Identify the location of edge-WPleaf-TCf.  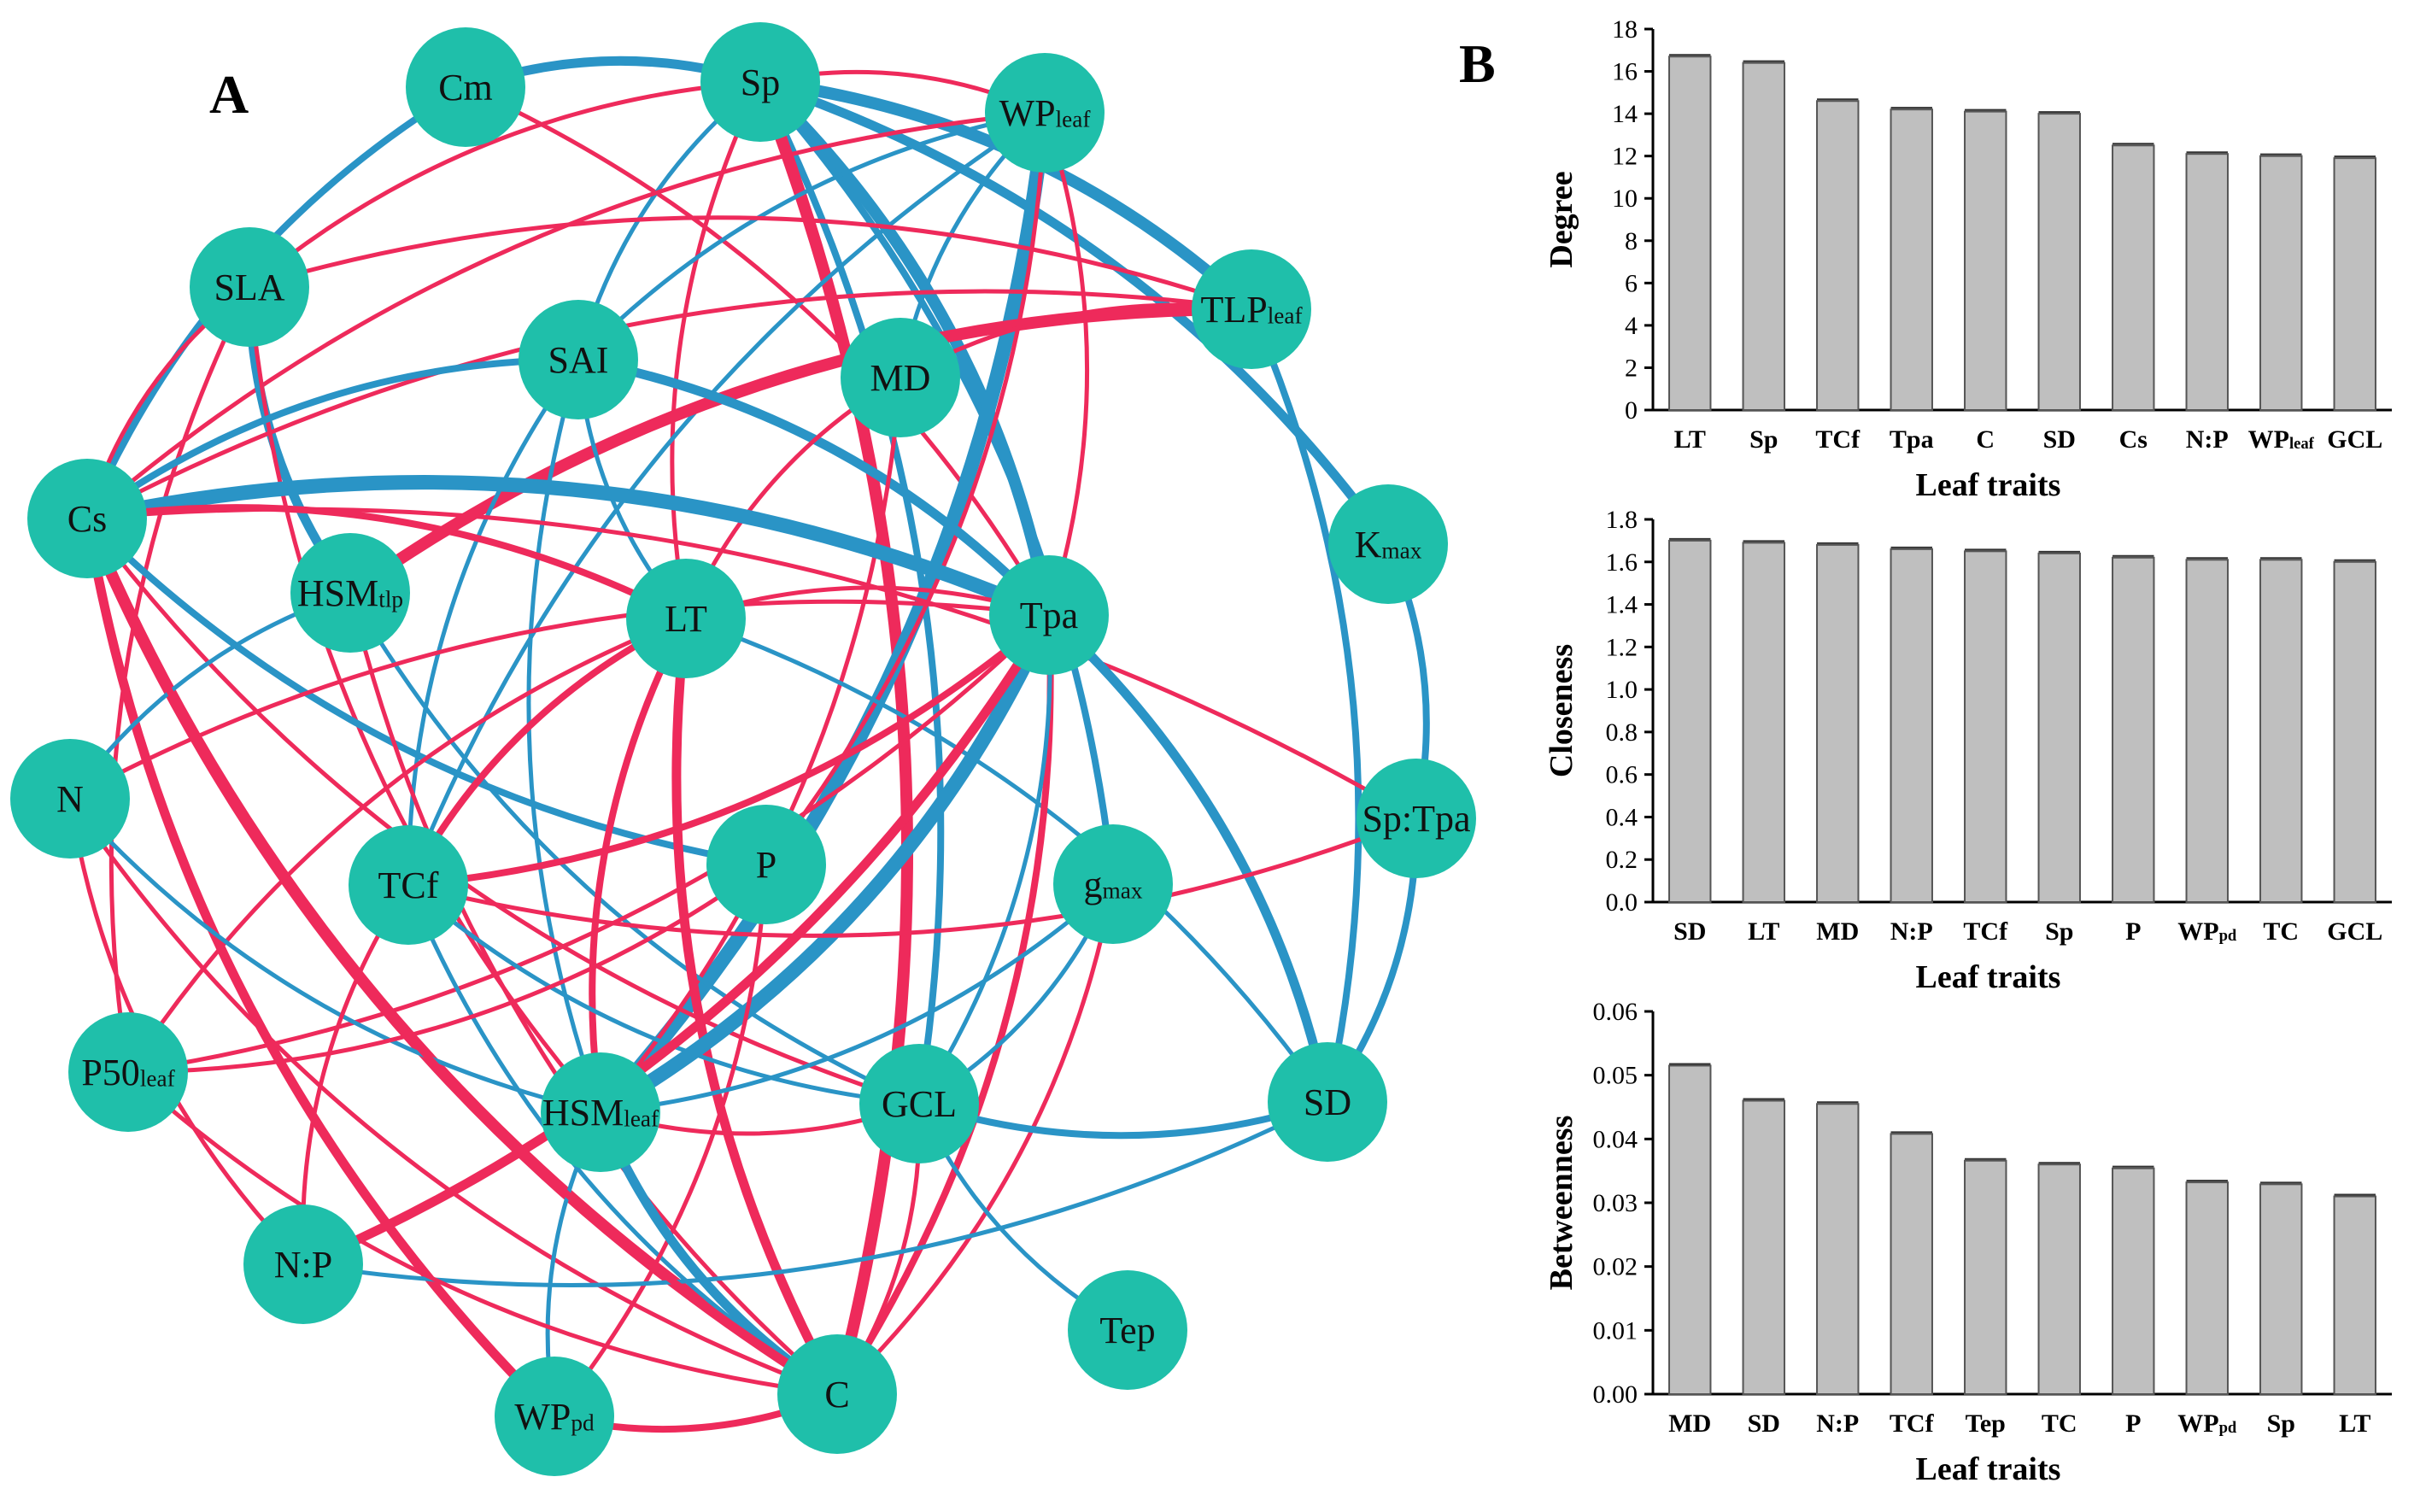
(726, 499).